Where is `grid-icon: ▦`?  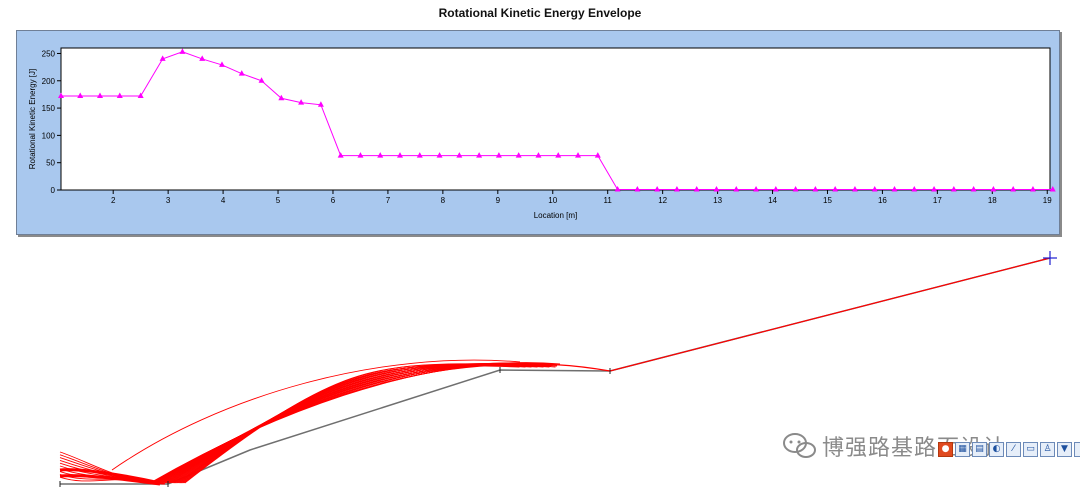
grid-icon: ▦ is located at coordinates (962, 449).